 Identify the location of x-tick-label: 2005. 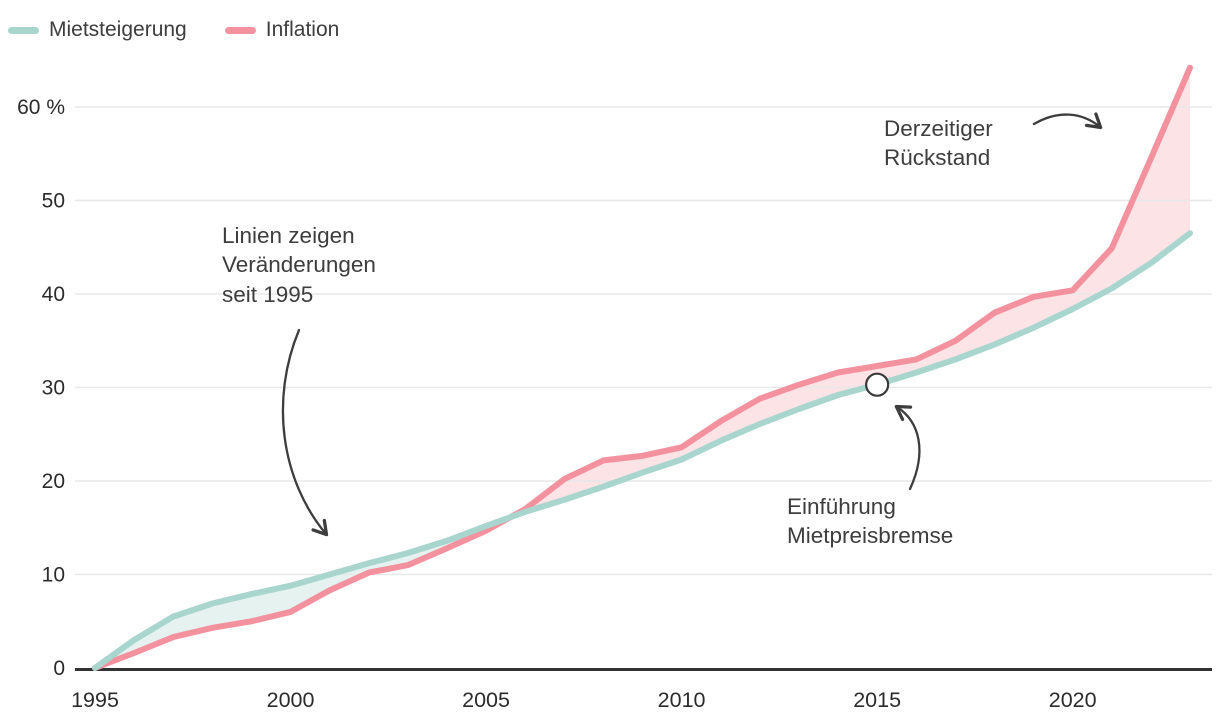
(486, 700).